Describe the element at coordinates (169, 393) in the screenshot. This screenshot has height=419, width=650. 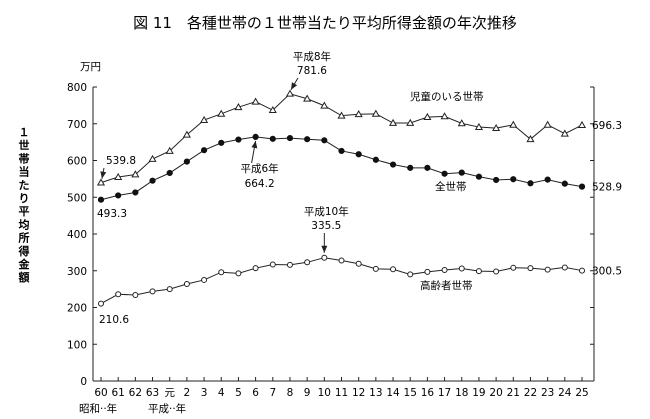
I see `x-tick-label: 元` at that location.